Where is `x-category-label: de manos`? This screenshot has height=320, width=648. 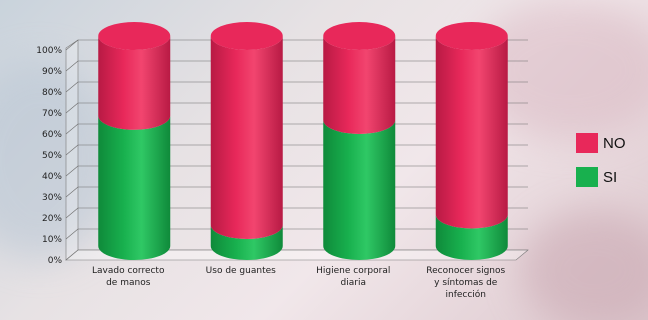
x-category-label: de manos is located at coordinates (128, 283).